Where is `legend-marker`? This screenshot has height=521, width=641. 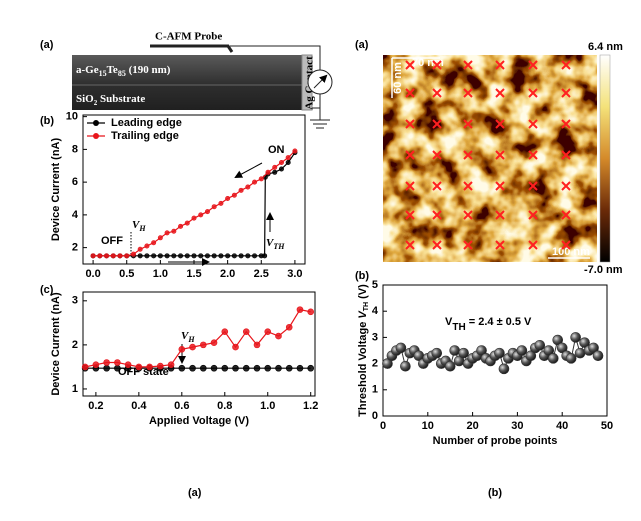
legend-marker is located at coordinates (96, 136).